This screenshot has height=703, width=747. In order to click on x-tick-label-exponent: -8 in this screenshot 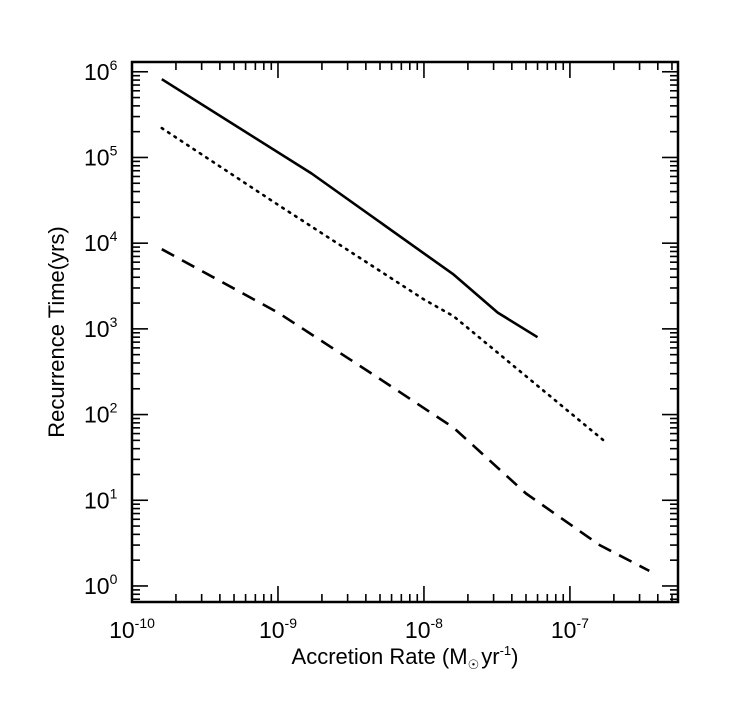, I will do `click(437, 623)`.